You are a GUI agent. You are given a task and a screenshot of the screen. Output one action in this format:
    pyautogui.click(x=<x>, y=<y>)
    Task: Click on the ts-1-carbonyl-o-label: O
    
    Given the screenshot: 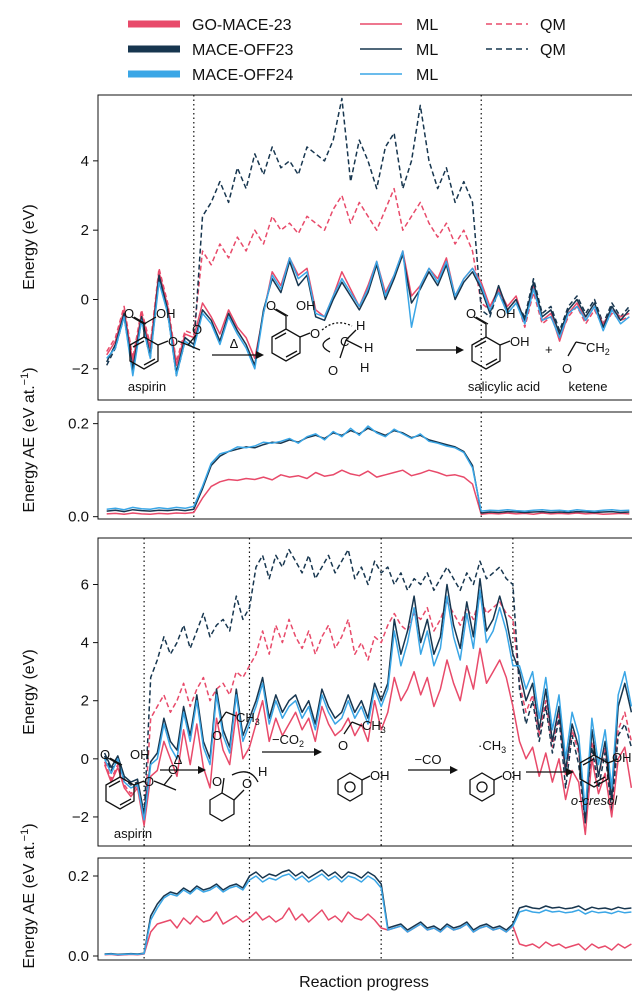 What is the action you would take?
    pyautogui.click(x=333, y=370)
    